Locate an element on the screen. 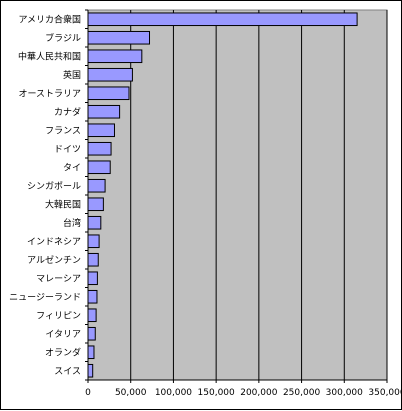 The image size is (402, 411). category-label: カナダ is located at coordinates (67, 112).